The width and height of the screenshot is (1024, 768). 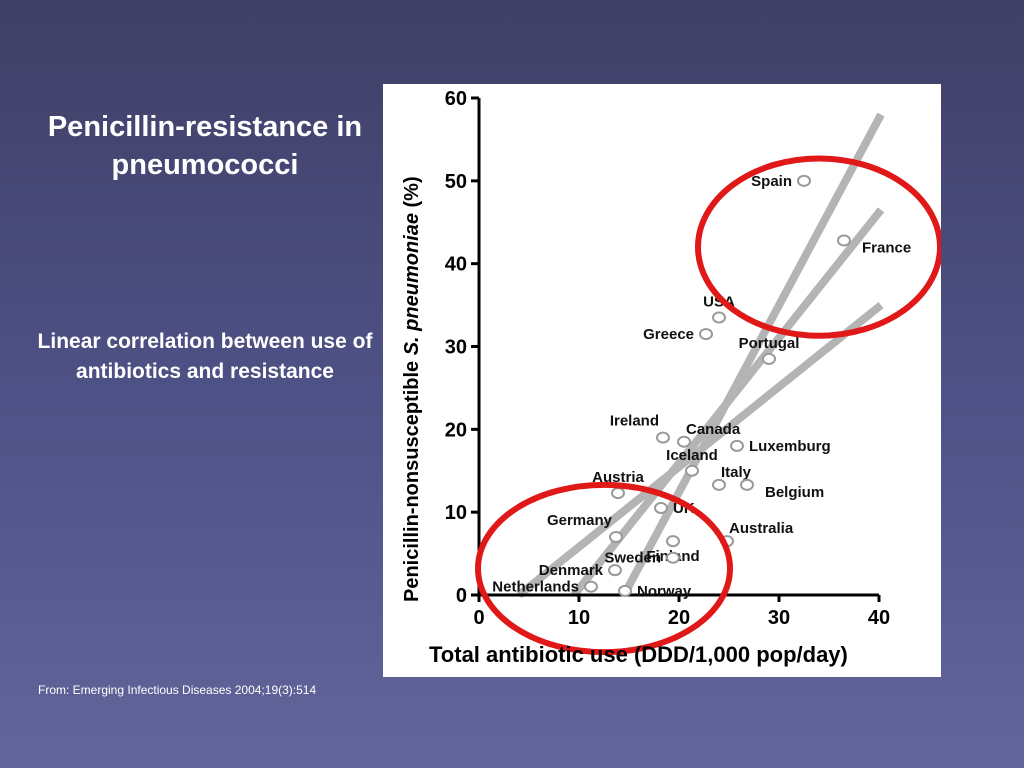 I want to click on y-tick-label: 0, so click(x=461, y=596).